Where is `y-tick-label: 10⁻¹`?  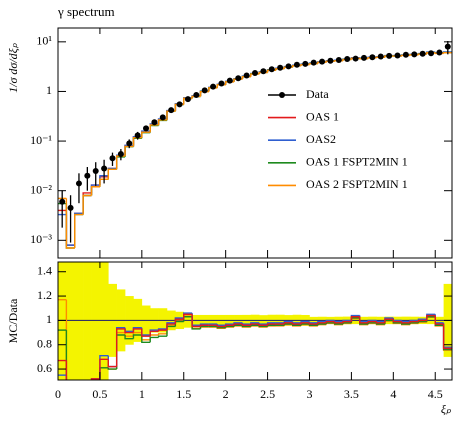
y-tick-label: 10⁻¹ is located at coordinates (41, 140).